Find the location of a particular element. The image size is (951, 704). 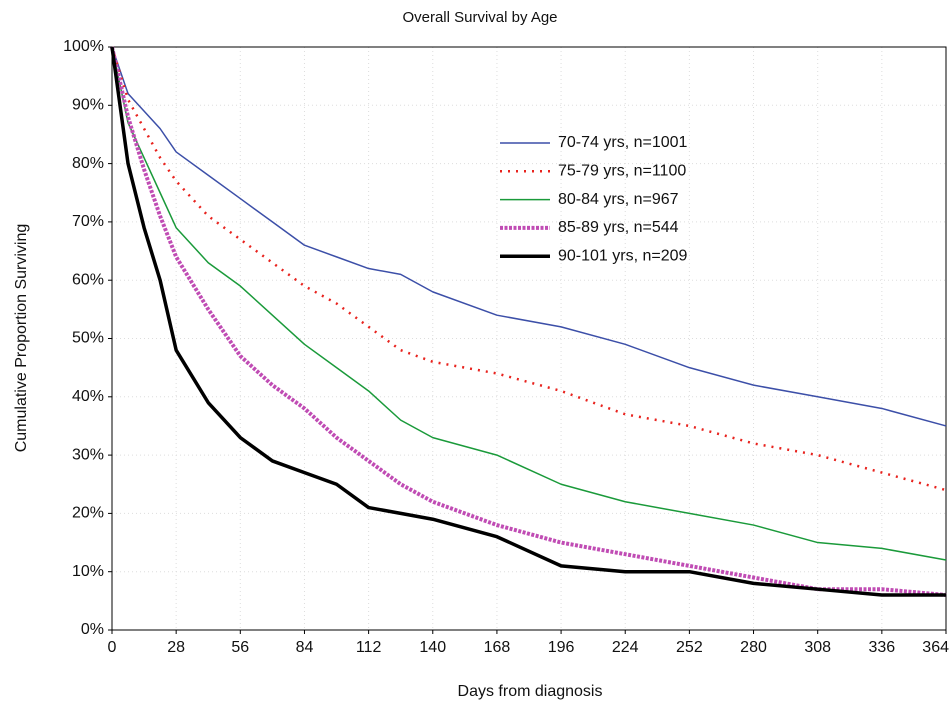

legend-label: 90-101 yrs, n=209 is located at coordinates (623, 255).